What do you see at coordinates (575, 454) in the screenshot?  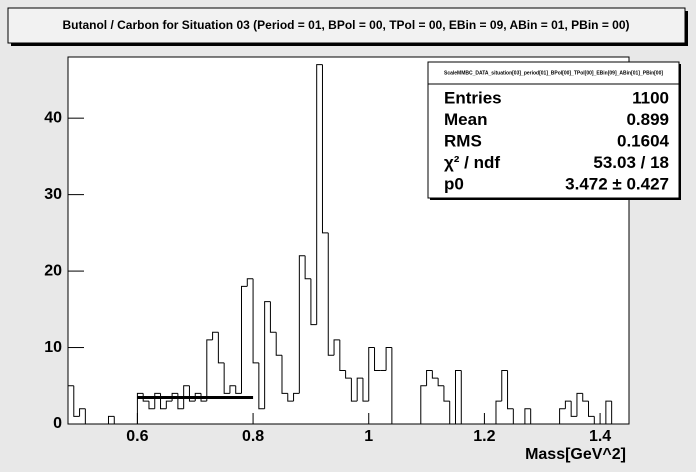 I see `x-axis-title: Mass[GeV^2]` at bounding box center [575, 454].